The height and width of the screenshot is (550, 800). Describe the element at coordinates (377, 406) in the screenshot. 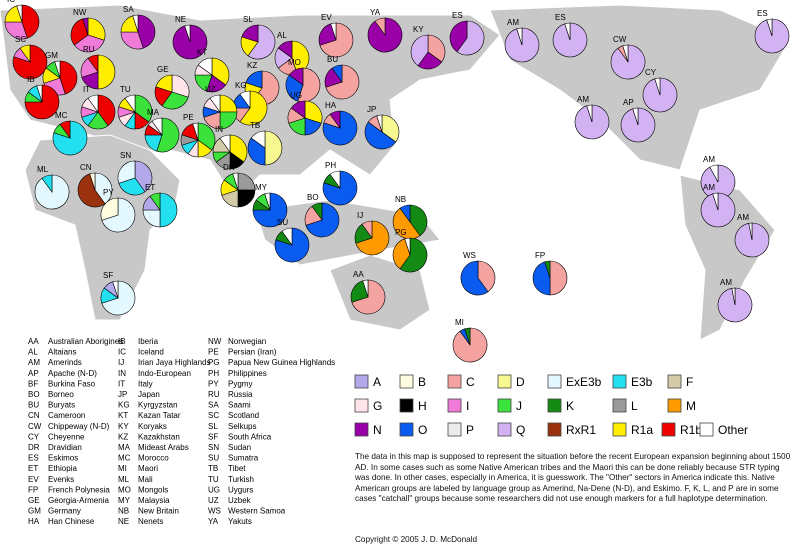

I see `legend-label: G` at that location.